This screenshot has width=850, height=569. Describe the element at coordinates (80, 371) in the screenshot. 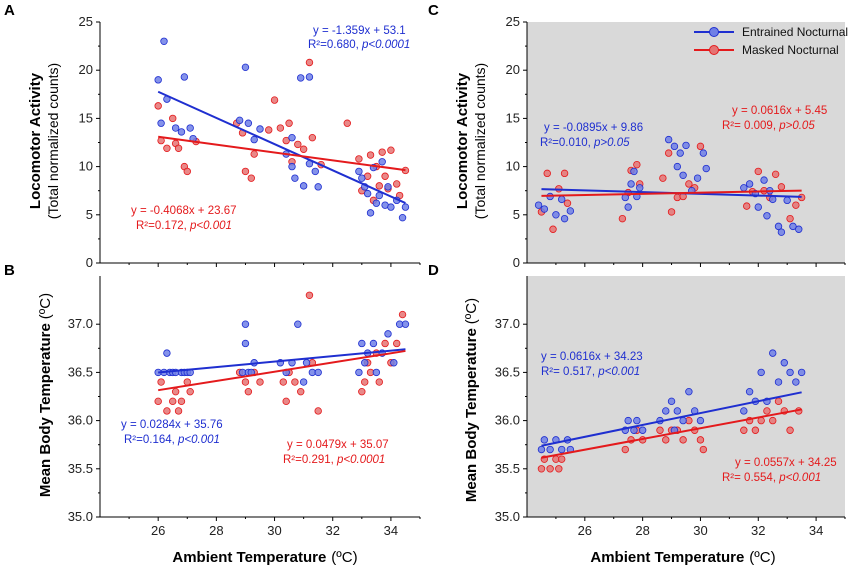

I see `panel-b-y-tick-label: 36.5` at that location.